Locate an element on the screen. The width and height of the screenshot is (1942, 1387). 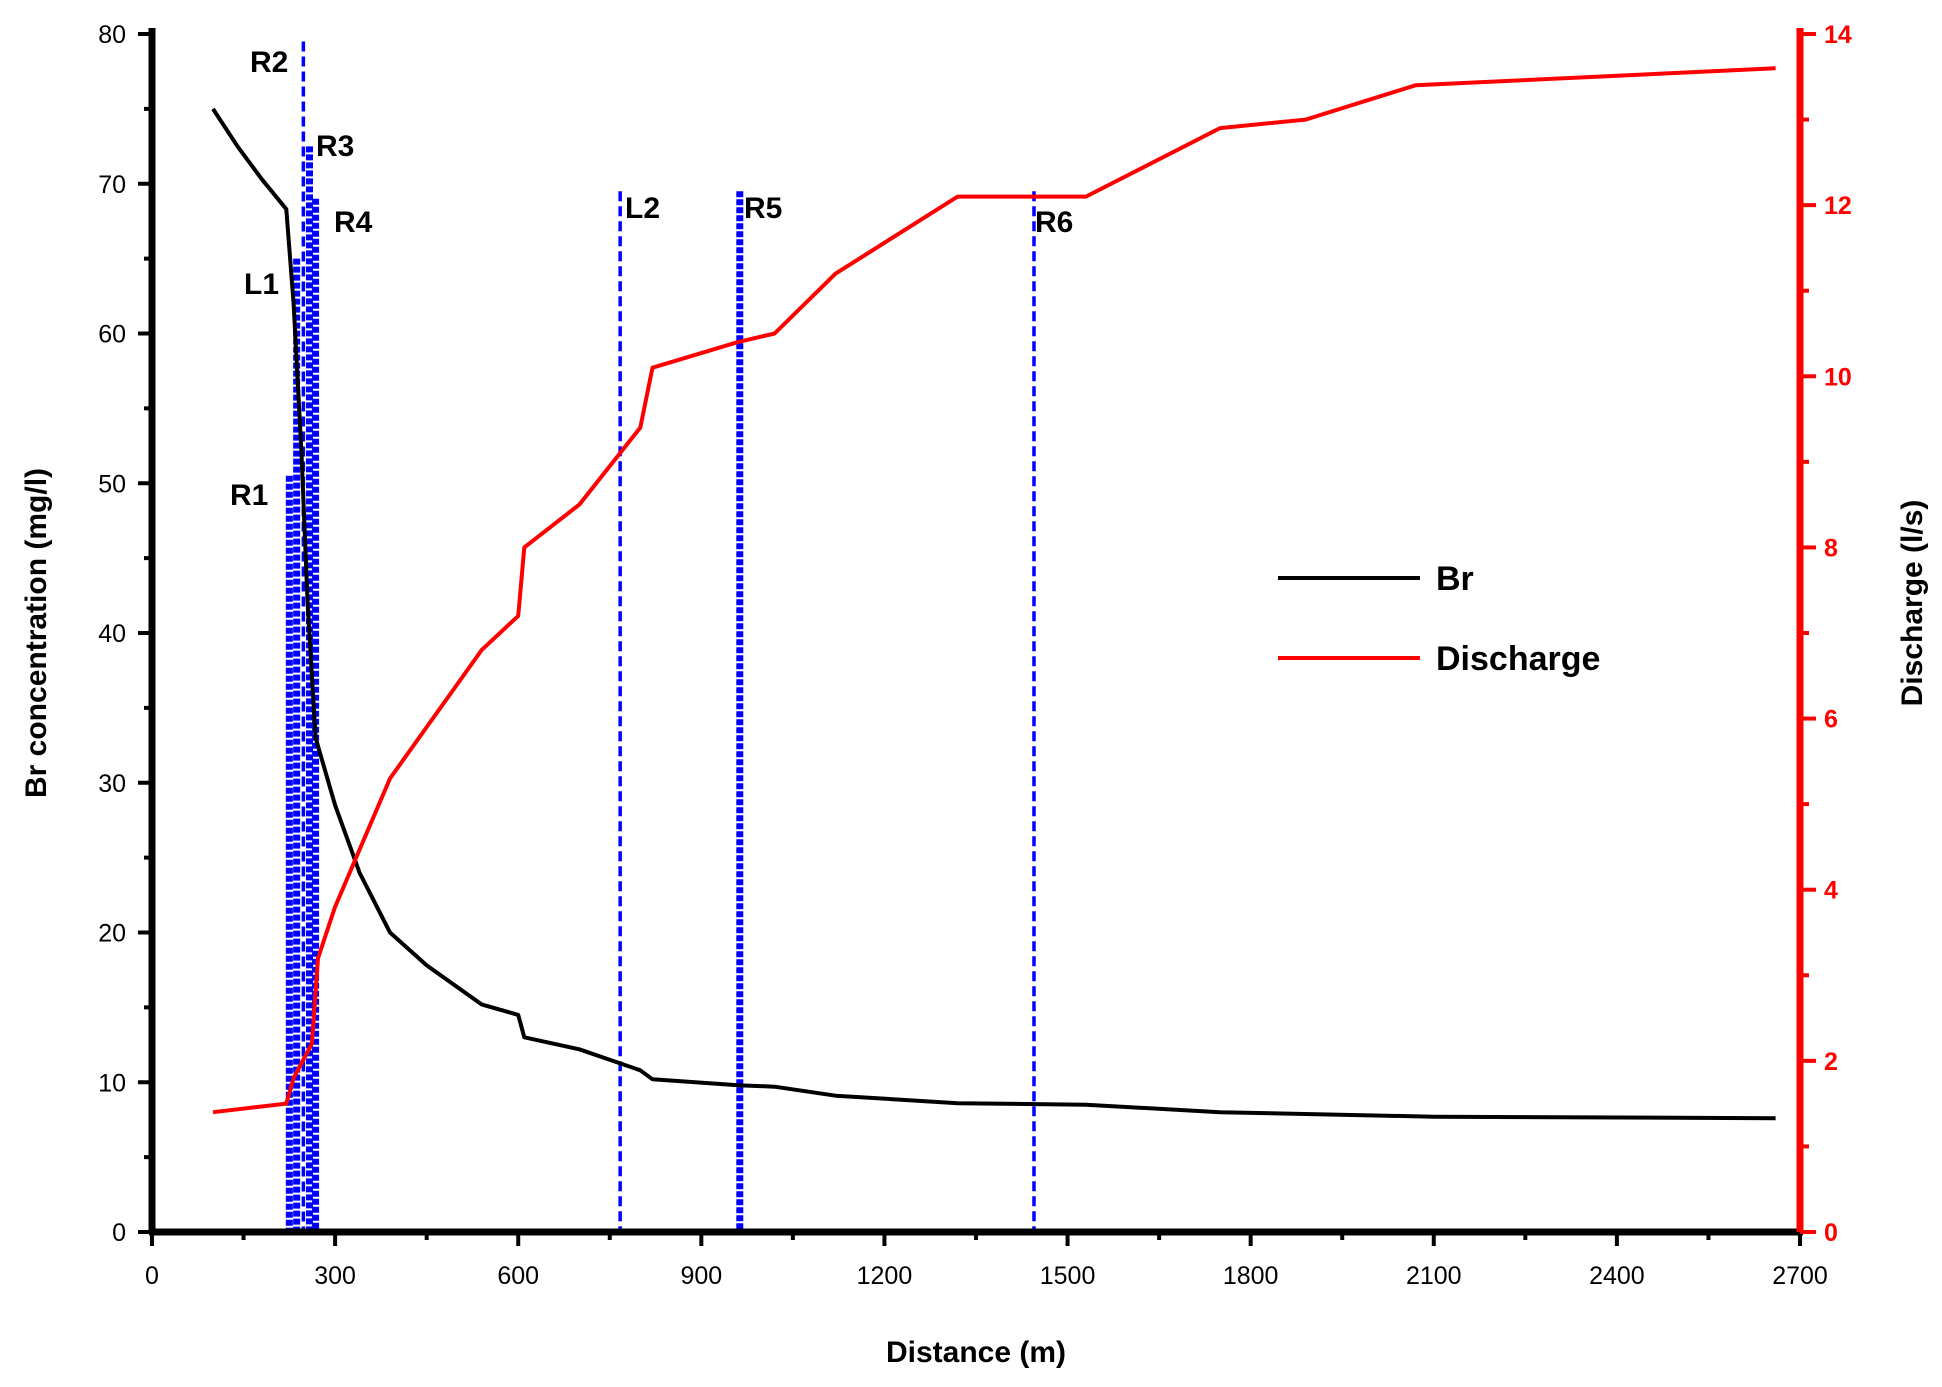
y2-tick-label: 6 is located at coordinates (1831, 720).